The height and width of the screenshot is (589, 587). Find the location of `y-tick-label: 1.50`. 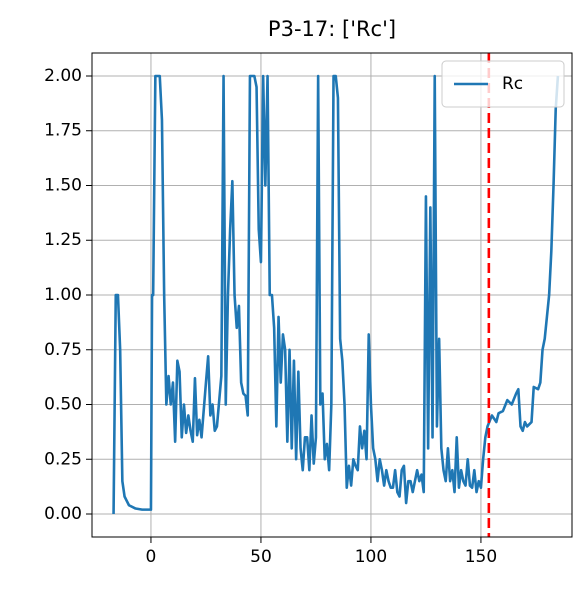

y-tick-label: 1.50 is located at coordinates (63, 185).